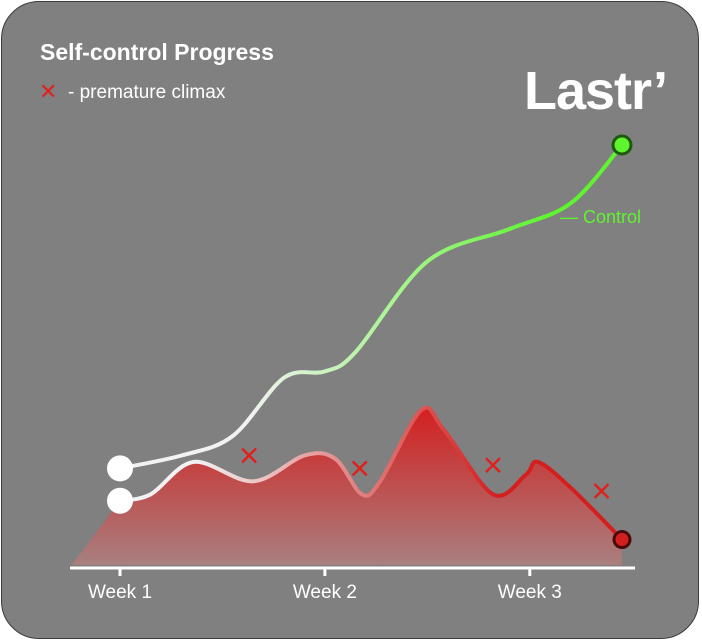 Image resolution: width=702 pixels, height=642 pixels. I want to click on climax-end-point, so click(622, 540).